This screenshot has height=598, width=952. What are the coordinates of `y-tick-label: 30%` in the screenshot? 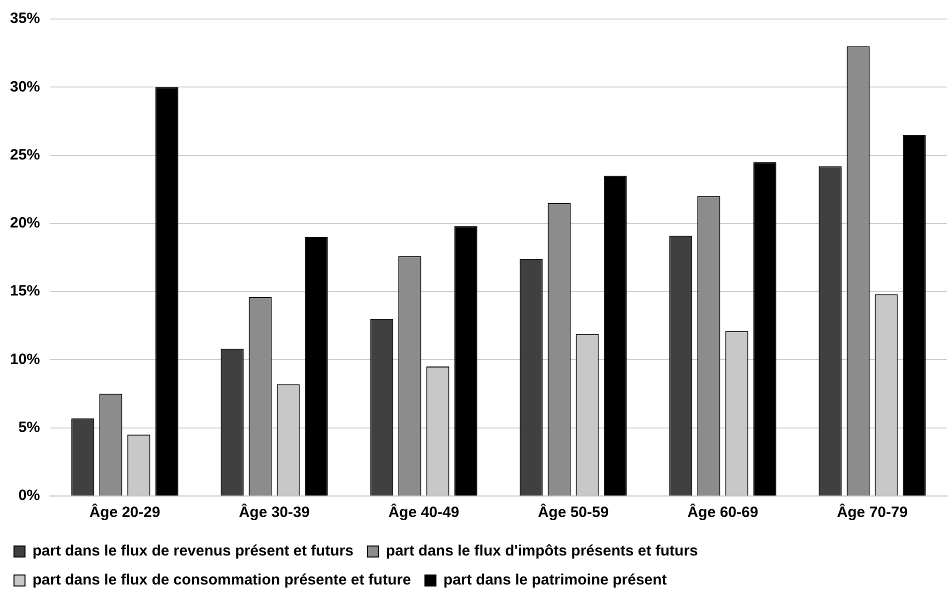 It's located at (25, 87).